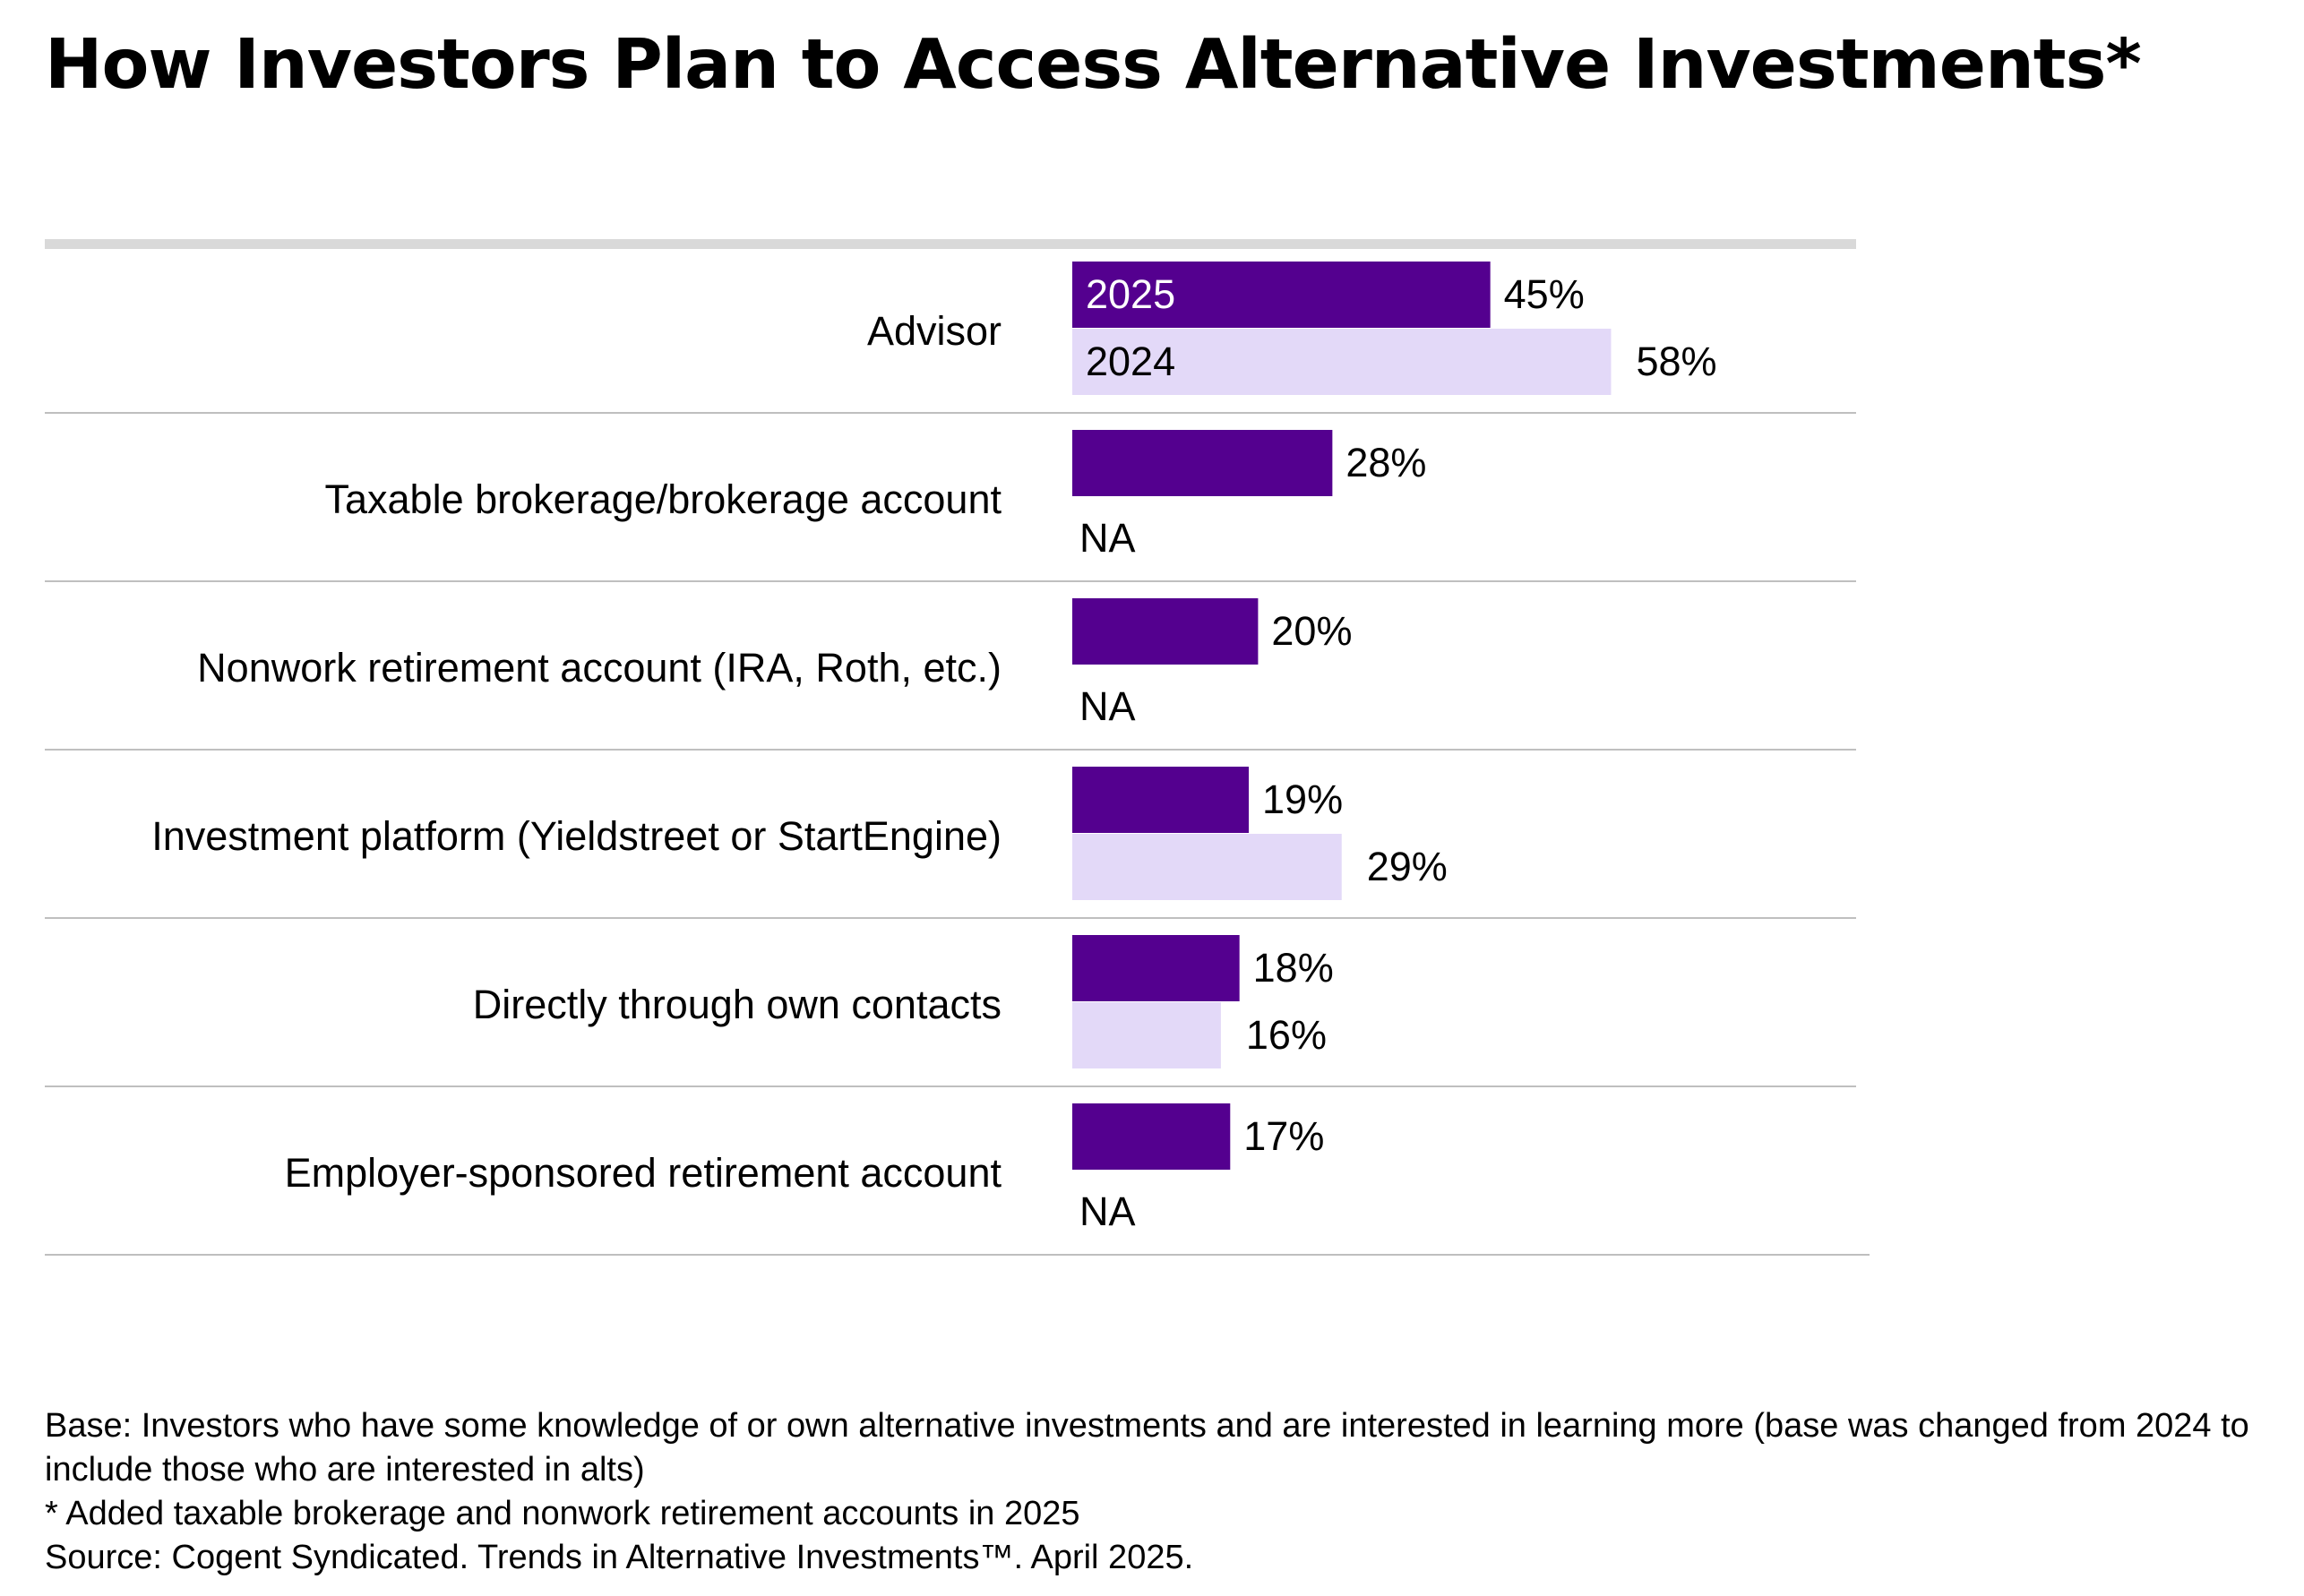 This screenshot has height=1596, width=2304. I want to click on value-label-2024: 58%, so click(1676, 362).